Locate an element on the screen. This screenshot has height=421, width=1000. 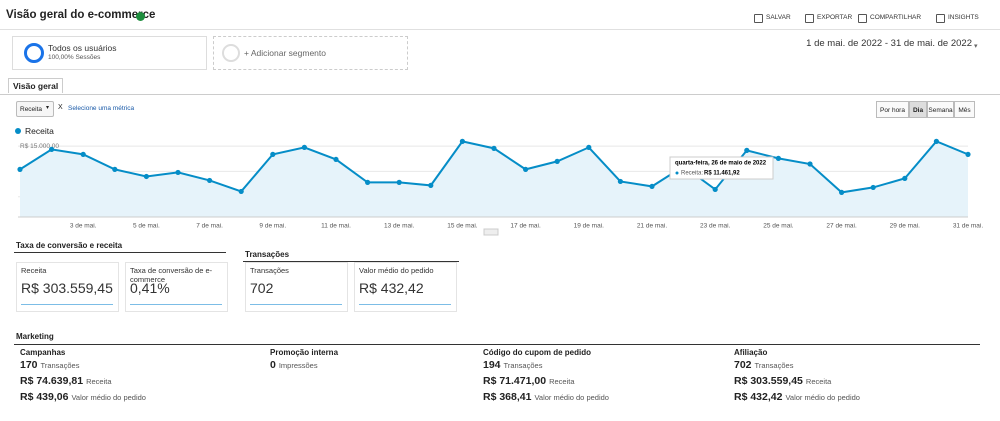
kpi-row: 0 Impressões is located at coordinates (294, 365).